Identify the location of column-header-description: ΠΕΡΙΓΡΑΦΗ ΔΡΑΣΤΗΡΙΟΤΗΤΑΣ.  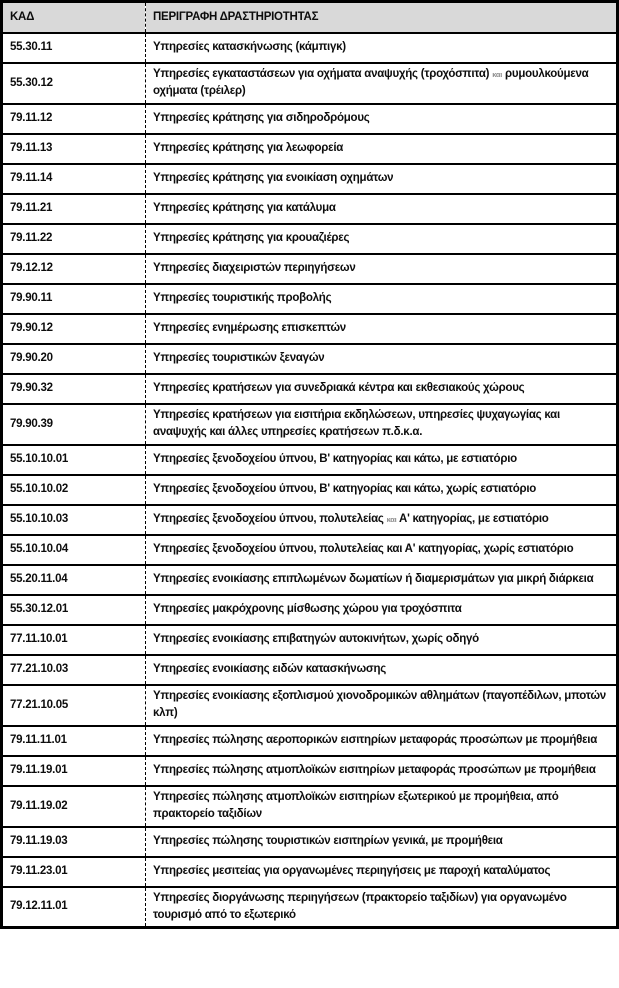
(381, 17).